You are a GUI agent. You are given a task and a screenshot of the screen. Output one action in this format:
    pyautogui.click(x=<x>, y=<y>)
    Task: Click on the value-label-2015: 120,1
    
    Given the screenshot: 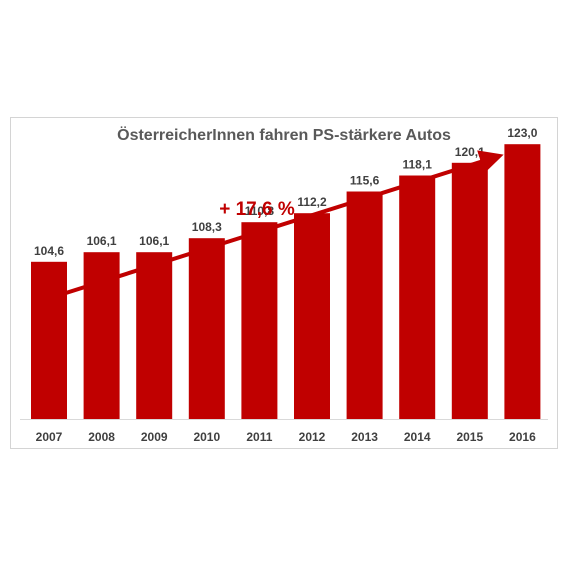 What is the action you would take?
    pyautogui.click(x=470, y=152)
    